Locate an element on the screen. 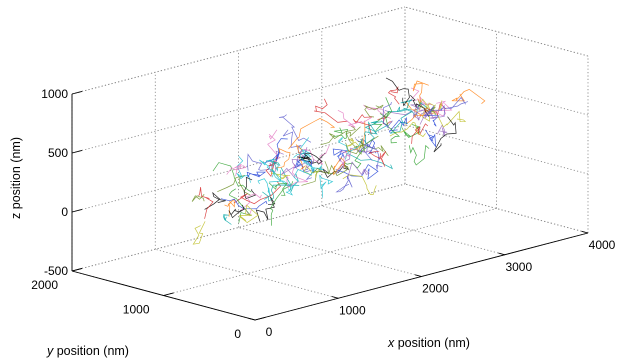 The height and width of the screenshot is (360, 629). y-tick-label: 2000 is located at coordinates (44, 285).